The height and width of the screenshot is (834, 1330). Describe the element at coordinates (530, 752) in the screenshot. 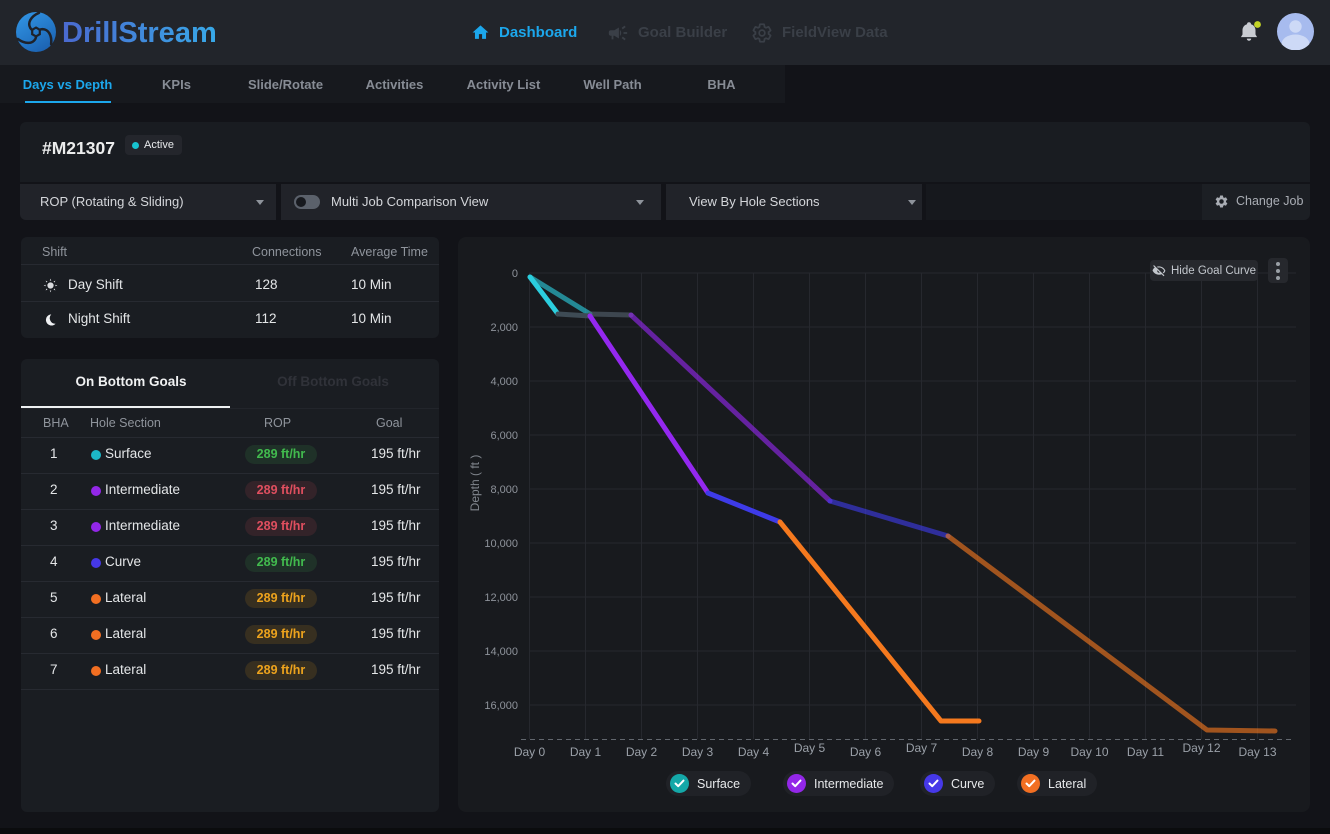

I see `svg-text: Day 0` at that location.